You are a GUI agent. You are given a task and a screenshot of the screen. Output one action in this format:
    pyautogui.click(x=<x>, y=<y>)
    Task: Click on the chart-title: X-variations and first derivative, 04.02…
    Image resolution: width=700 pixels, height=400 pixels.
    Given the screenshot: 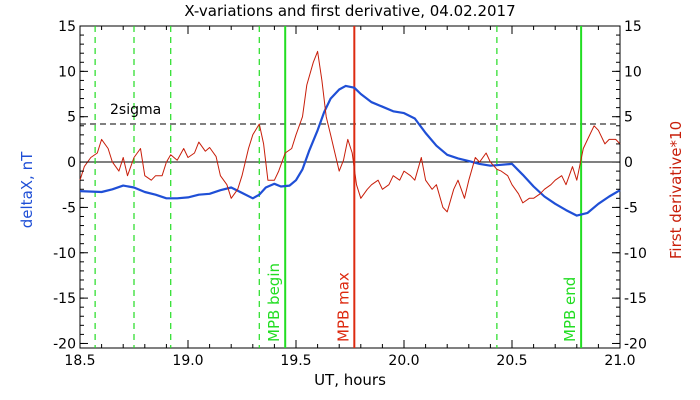 What is the action you would take?
    pyautogui.click(x=349, y=11)
    